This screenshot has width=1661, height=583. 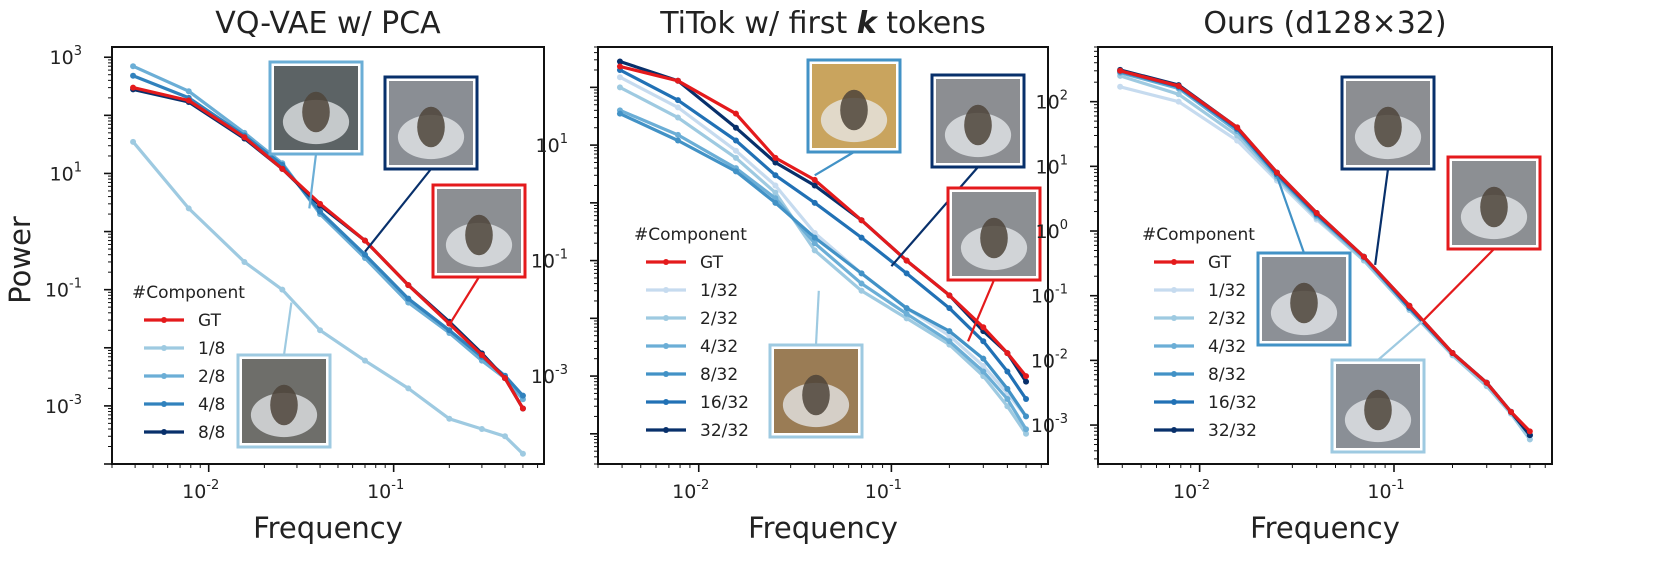 I want to click on inset-connector, so click(x=464, y=301).